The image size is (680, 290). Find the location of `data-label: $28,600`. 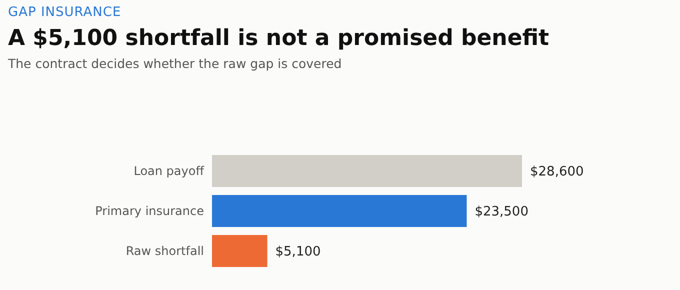

data-label: $28,600 is located at coordinates (557, 172).